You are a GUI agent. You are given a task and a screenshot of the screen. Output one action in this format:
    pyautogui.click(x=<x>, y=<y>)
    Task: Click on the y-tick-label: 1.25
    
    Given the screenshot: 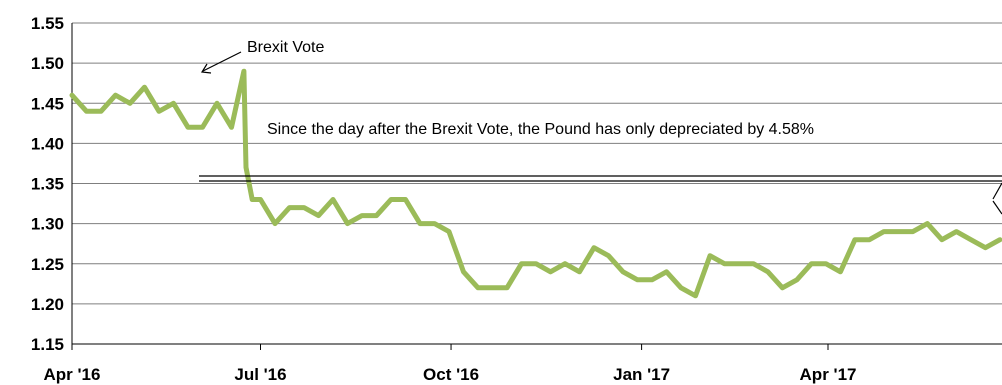 What is the action you would take?
    pyautogui.click(x=47, y=264)
    